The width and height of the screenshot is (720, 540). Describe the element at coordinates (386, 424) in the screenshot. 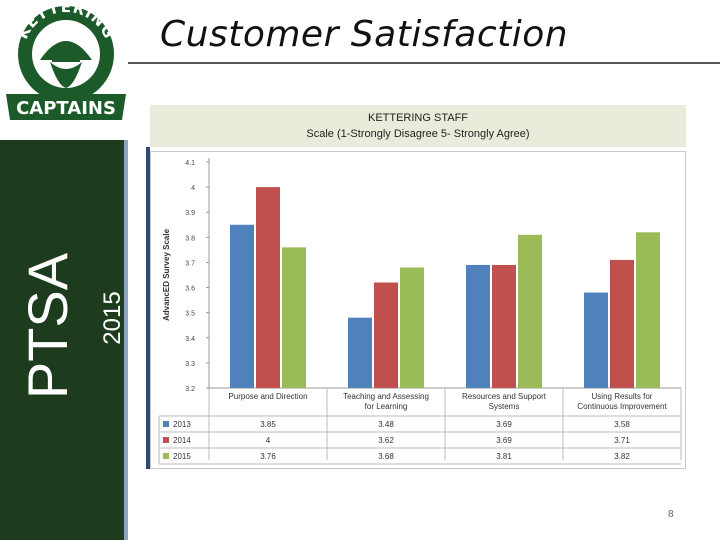

I see `table-cell-value: 3.48` at that location.